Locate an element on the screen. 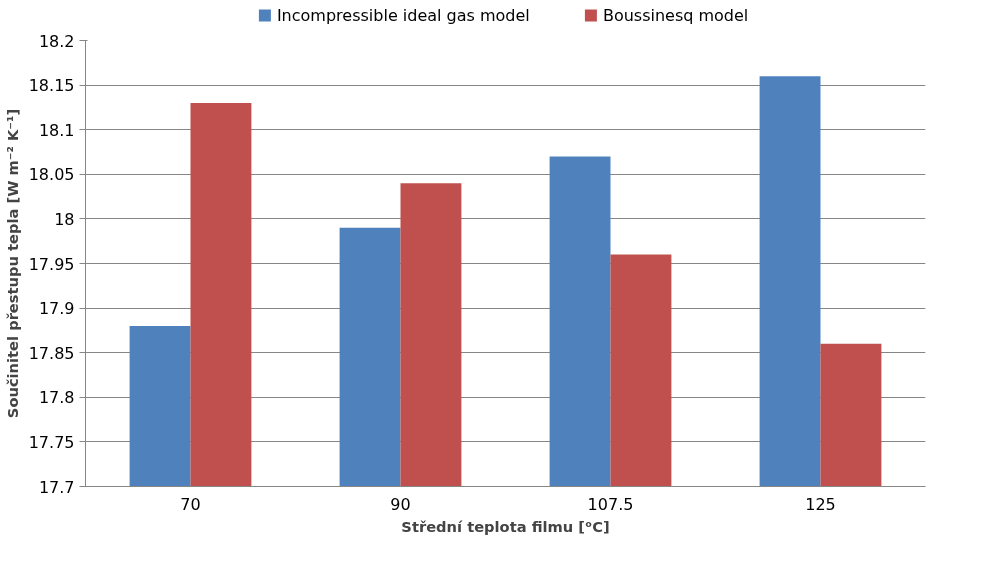 This screenshot has width=1001, height=588. x-axis-title: Střední teplota filmu [ᵒC] is located at coordinates (505, 526).